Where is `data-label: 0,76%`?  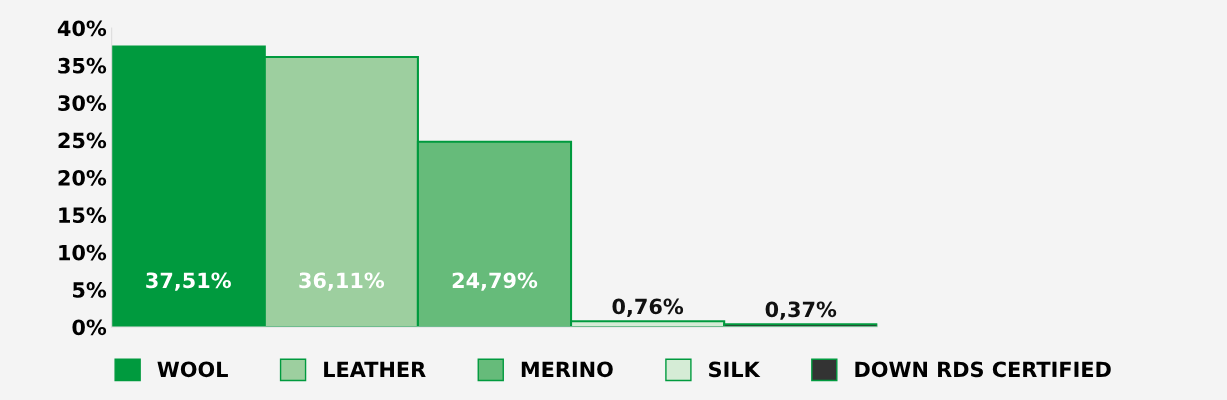
data-label: 0,76% is located at coordinates (648, 307).